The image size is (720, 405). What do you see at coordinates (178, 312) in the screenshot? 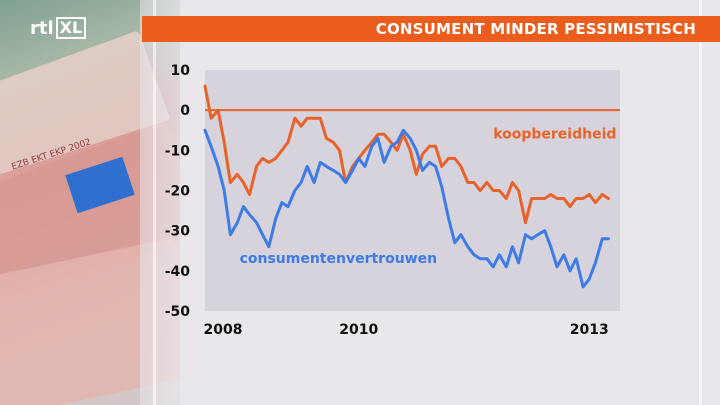
I see `y-tick-label: -50` at bounding box center [178, 312].